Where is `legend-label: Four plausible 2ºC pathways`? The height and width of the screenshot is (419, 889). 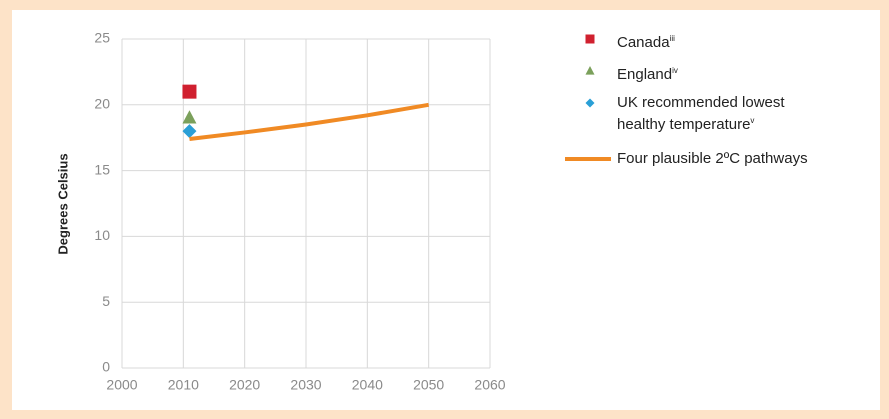
legend-label: Four plausible 2ºC pathways is located at coordinates (712, 158).